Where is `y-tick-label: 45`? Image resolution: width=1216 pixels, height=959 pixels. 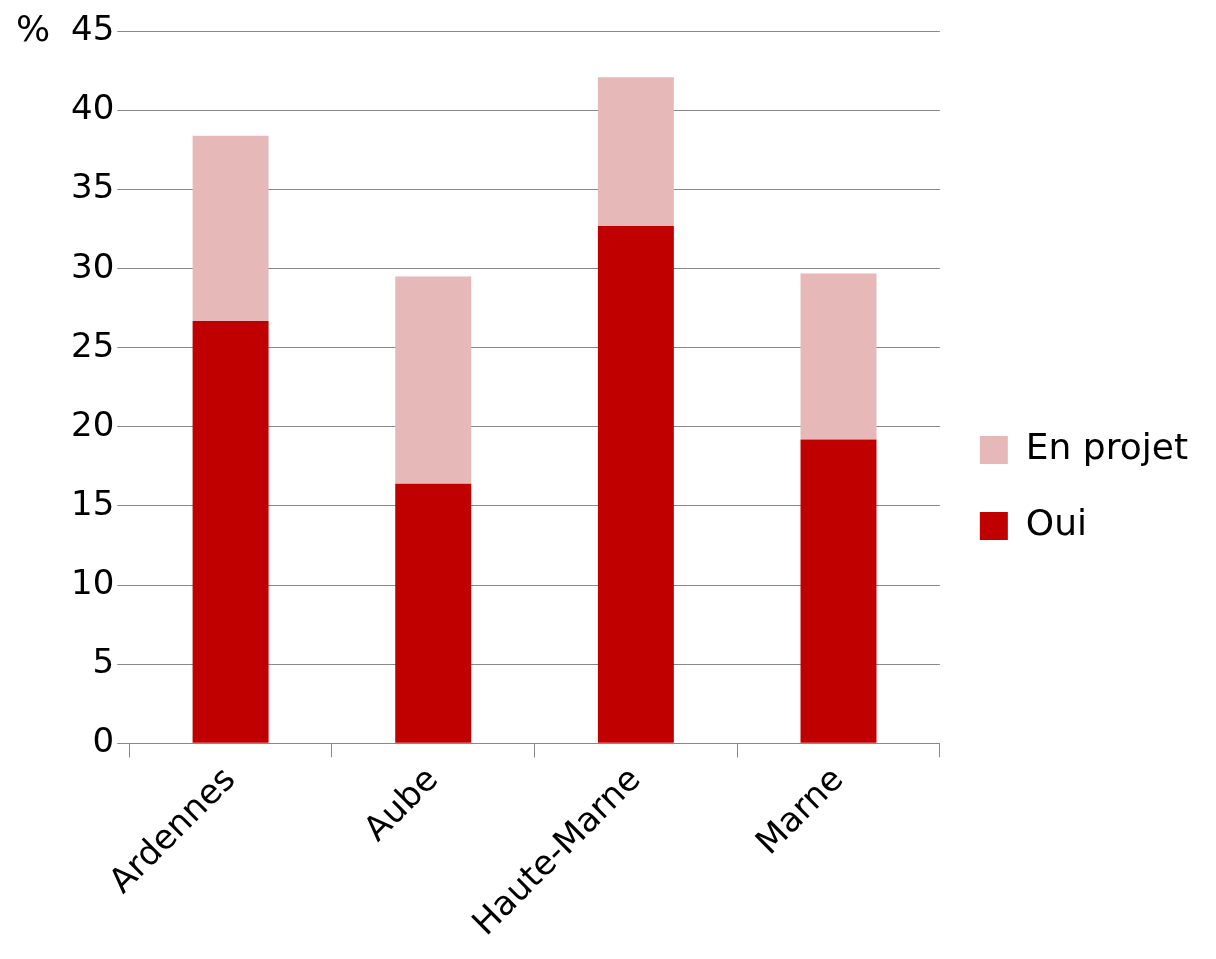
y-tick-label: 45 is located at coordinates (93, 28).